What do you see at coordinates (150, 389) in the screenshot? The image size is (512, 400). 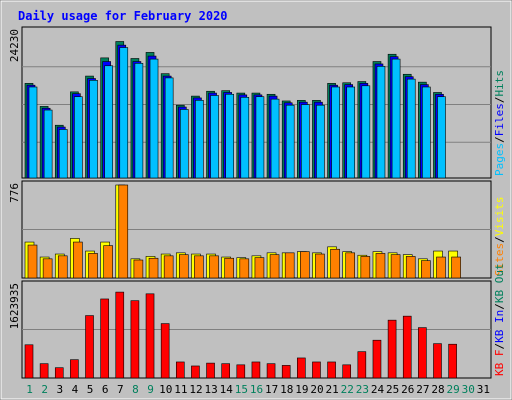 I see `x-tick-label-9: 9` at bounding box center [150, 389].